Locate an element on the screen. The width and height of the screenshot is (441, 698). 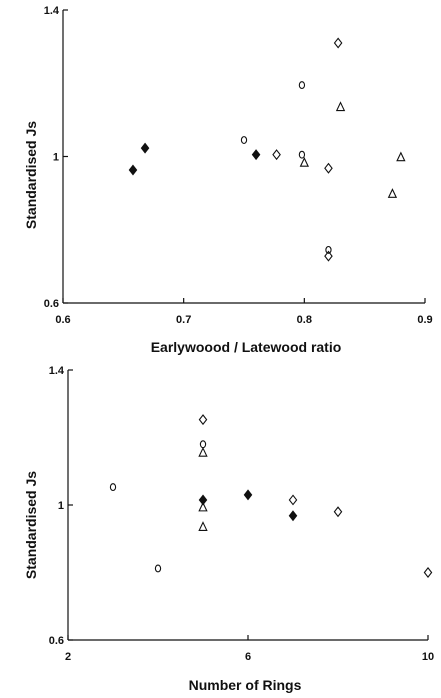
x-tick-label: 10 is located at coordinates (428, 657).